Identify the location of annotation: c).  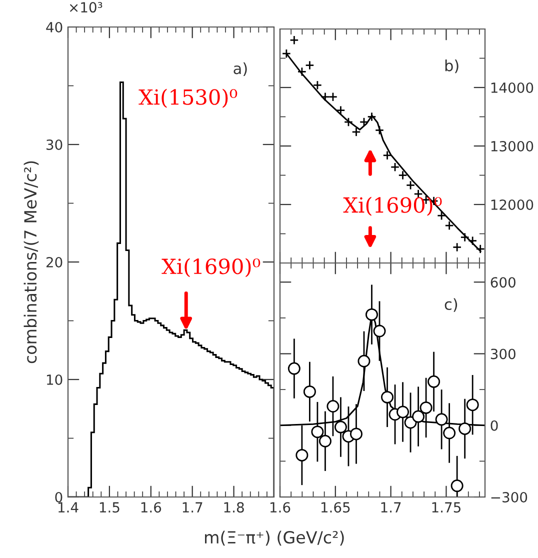
(451, 305).